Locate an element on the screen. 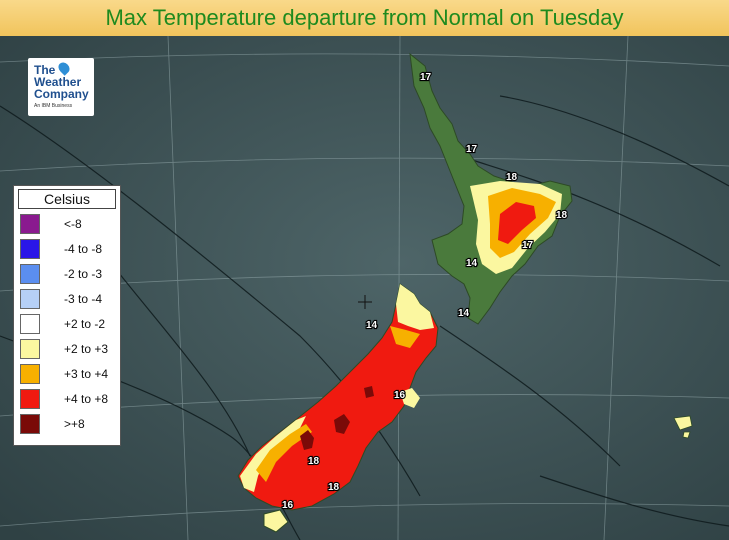  south-island is located at coordinates (338, 408).